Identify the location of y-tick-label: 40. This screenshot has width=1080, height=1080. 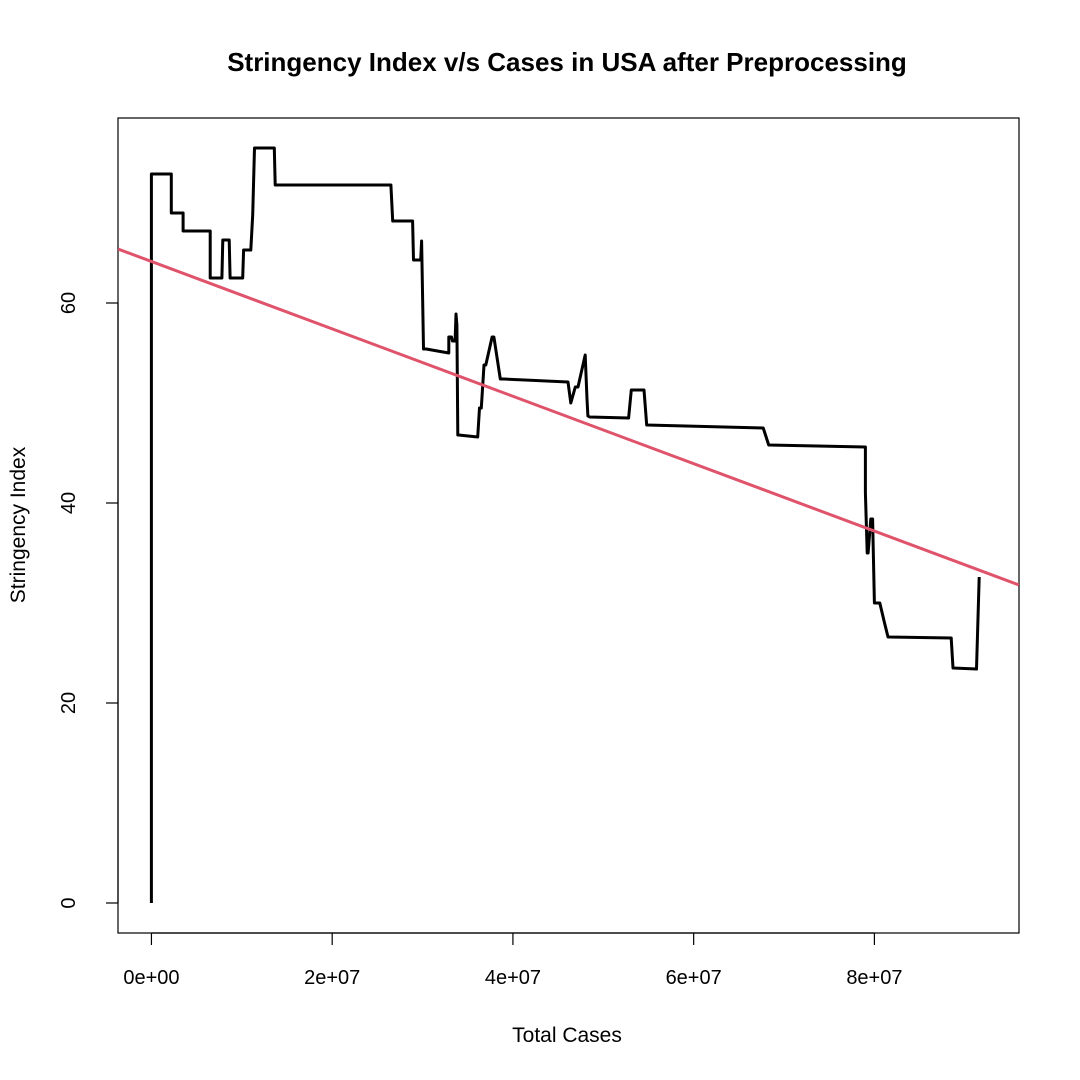
(69, 503).